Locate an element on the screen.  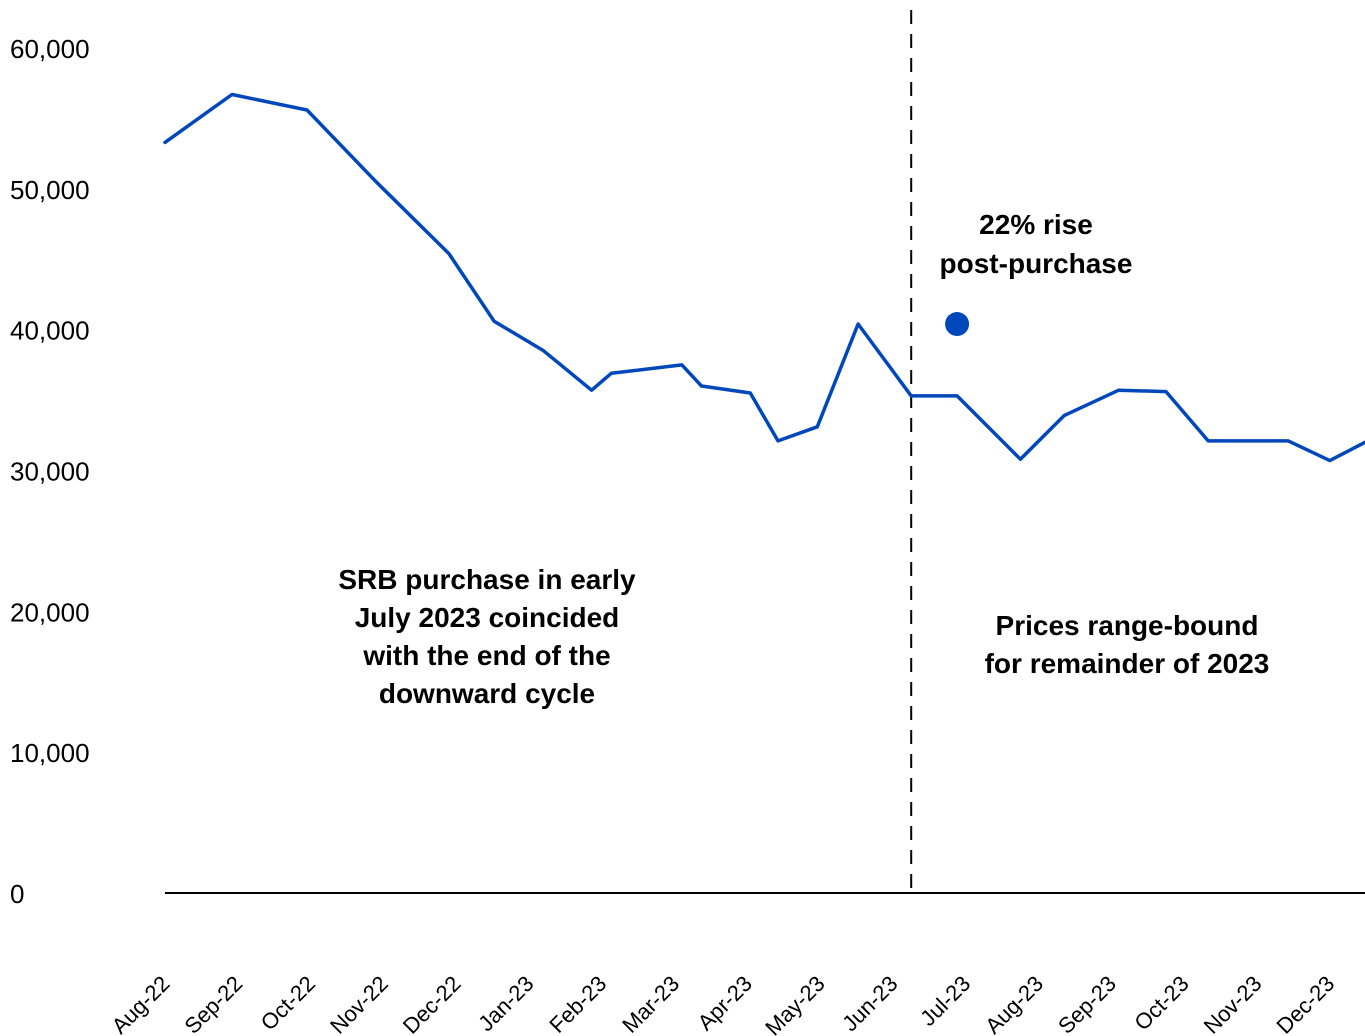
x-tick-label: Dec-22 is located at coordinates (432, 1003).